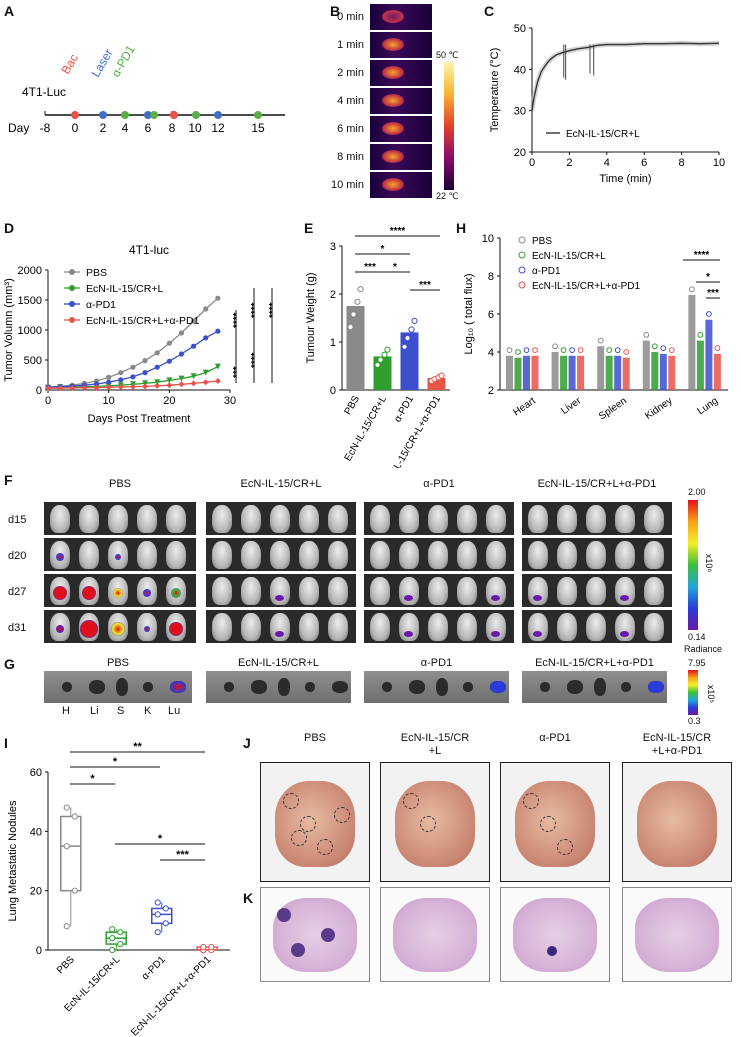 This screenshot has height=1037, width=741. Describe the element at coordinates (137, 747) in the screenshot. I see `significance-label: **` at that location.